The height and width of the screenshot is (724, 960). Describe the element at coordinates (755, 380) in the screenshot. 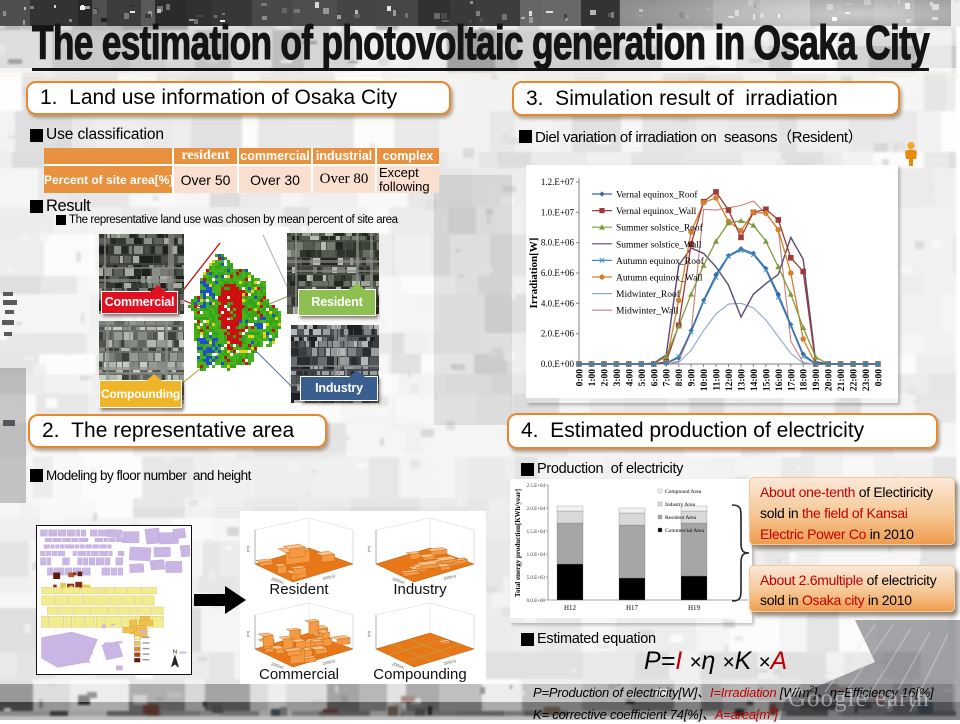

I see `svg-text: 14:00` at that location.